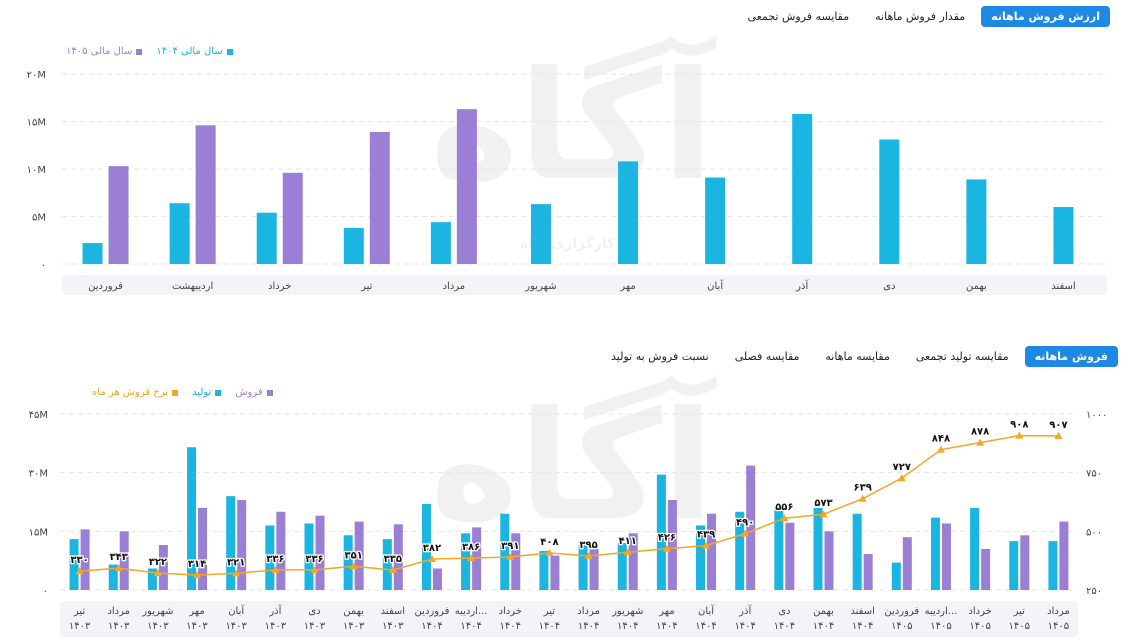 This screenshot has height=642, width=1126. I want to click on legend-item-sales-rate: نرخ فروش هر ماه, so click(135, 392).